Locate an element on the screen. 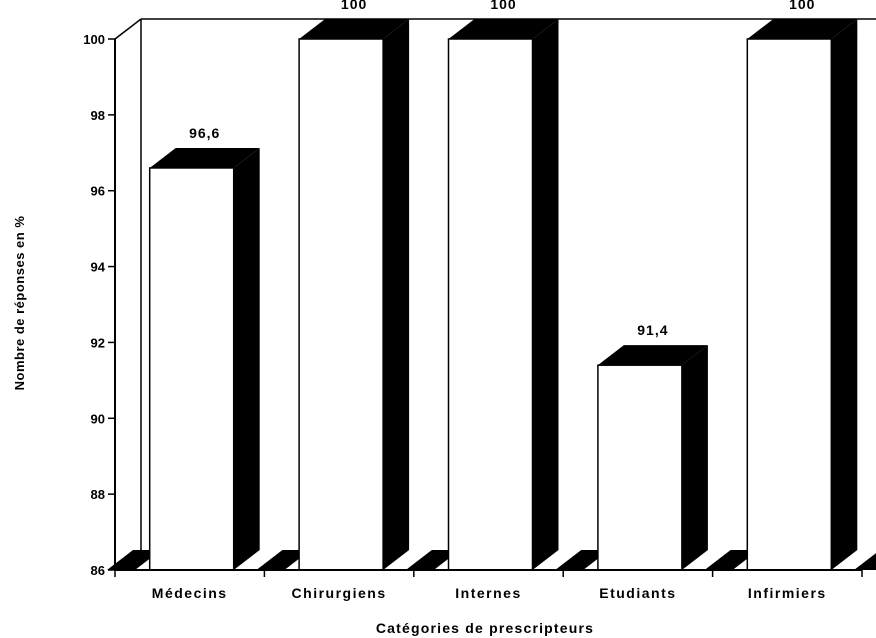  y-tick-label: 92 is located at coordinates (98, 342).